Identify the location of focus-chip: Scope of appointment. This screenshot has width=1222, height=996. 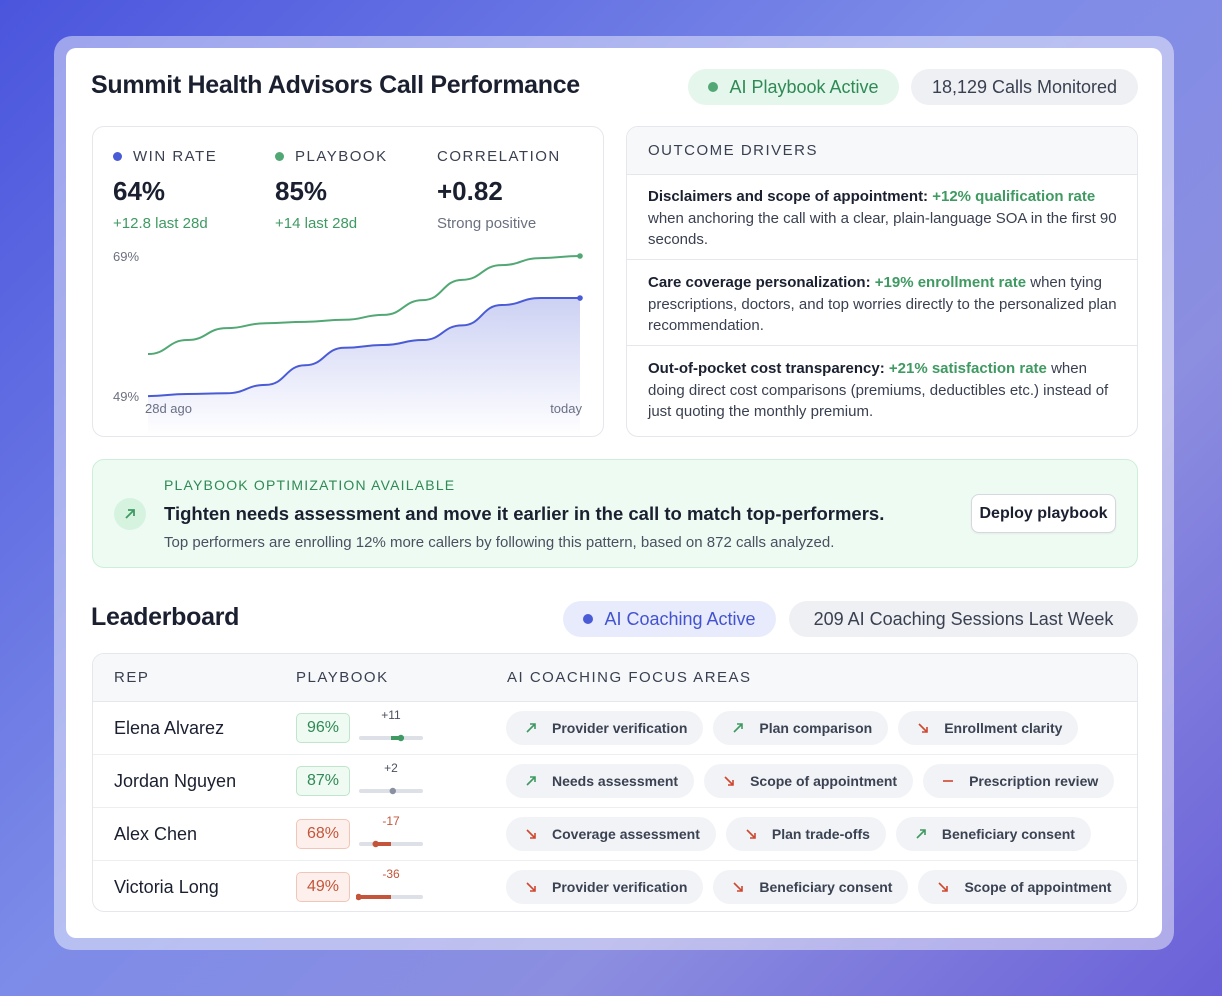
(1023, 887).